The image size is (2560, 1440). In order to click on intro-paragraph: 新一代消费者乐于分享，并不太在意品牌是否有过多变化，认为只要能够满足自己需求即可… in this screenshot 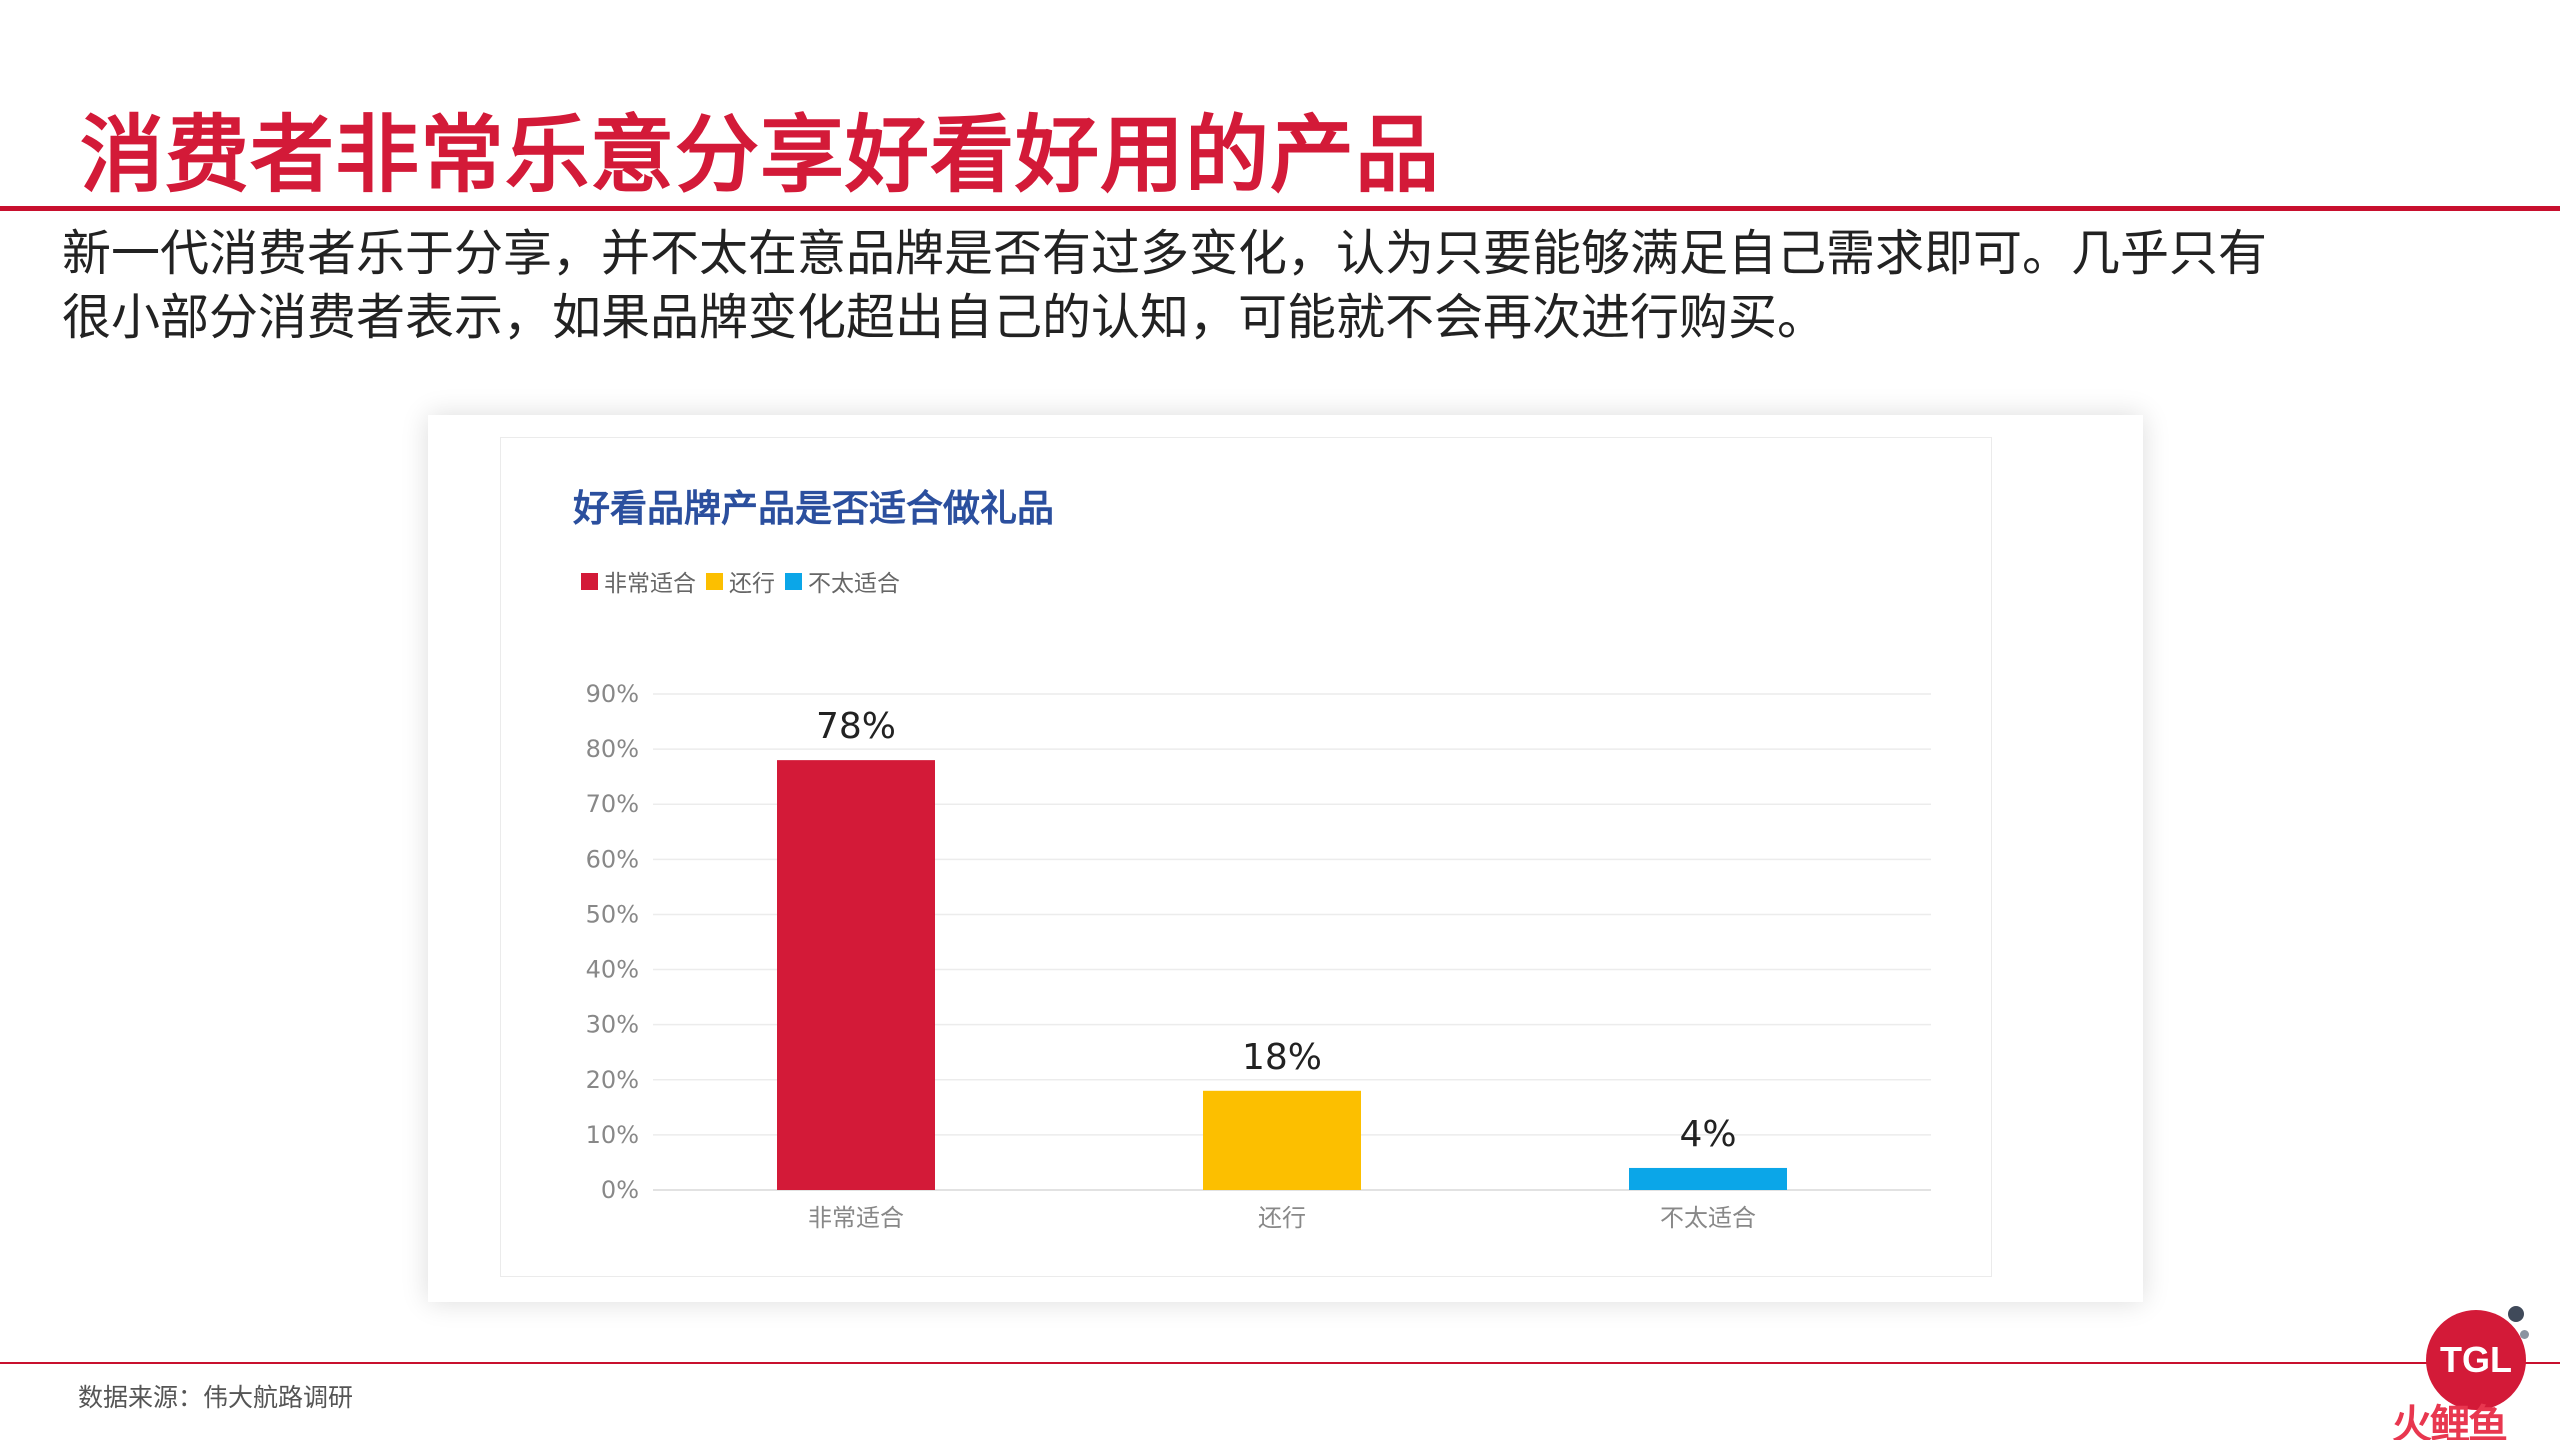, I will do `click(1282, 286)`.